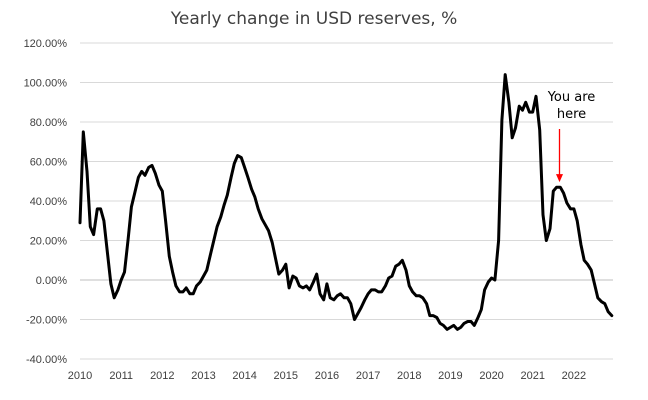 The width and height of the screenshot is (648, 400). Describe the element at coordinates (286, 376) in the screenshot. I see `x-tick-label: 2015` at that location.